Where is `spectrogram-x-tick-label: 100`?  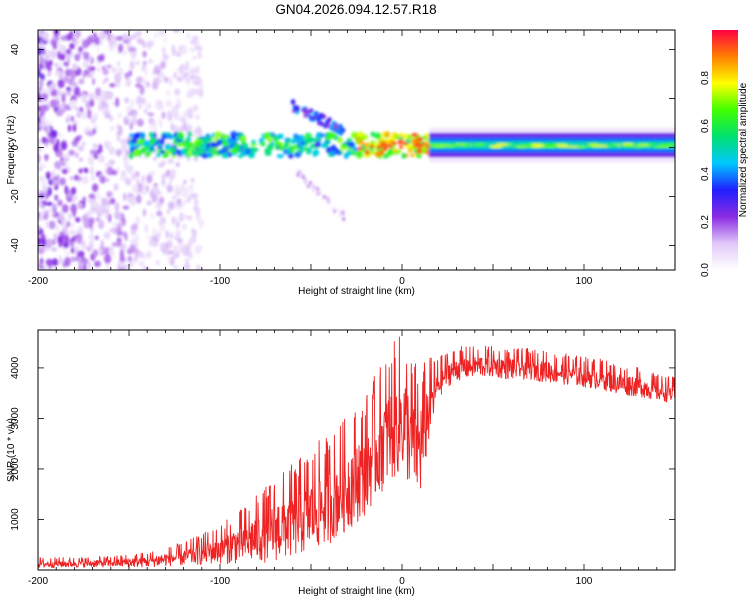 spectrogram-x-tick-label: 100 is located at coordinates (584, 281).